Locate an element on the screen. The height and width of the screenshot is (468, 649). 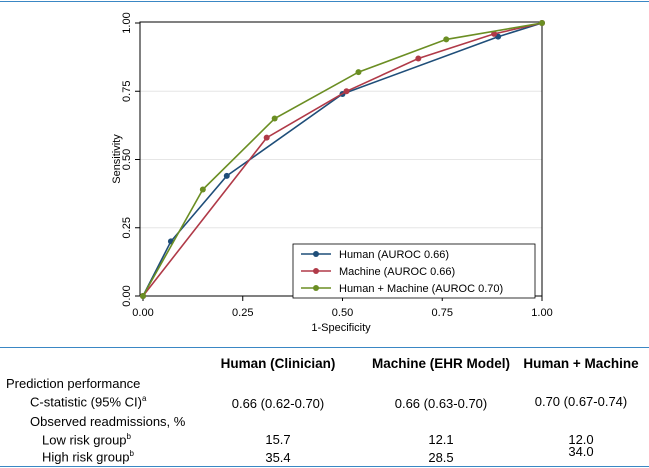
row-label-text: C-statistic (95% CI) is located at coordinates (86, 402).